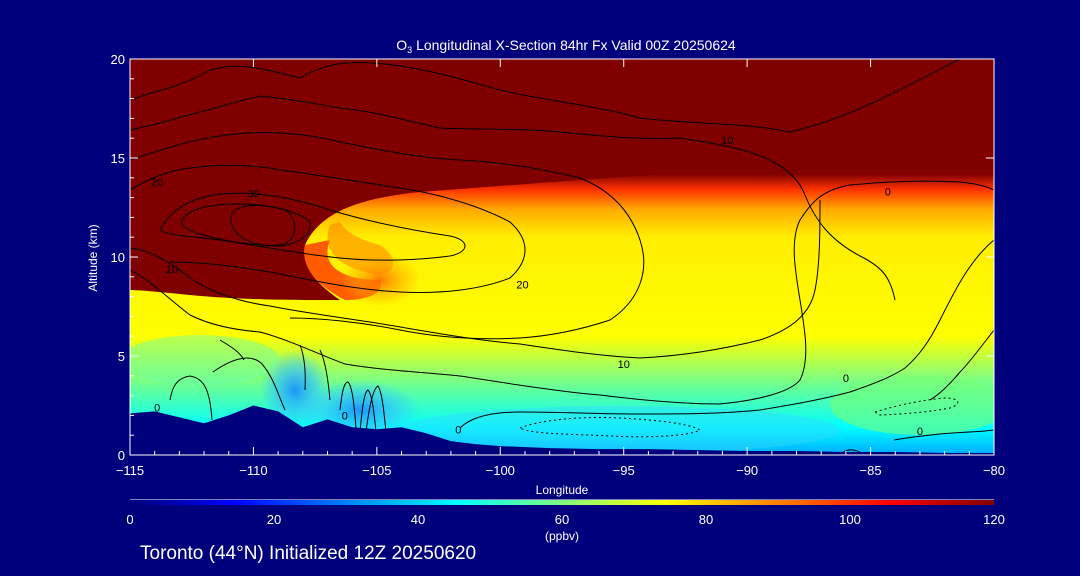 This screenshot has height=576, width=1080. I want to click on cyan-region, so click(620, 430).